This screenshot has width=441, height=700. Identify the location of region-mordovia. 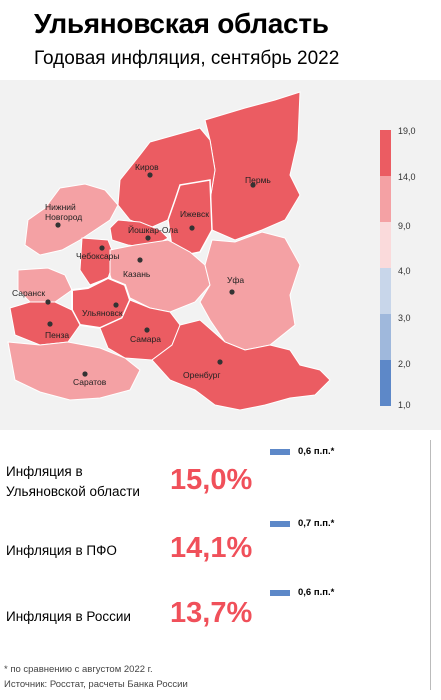
(45, 285).